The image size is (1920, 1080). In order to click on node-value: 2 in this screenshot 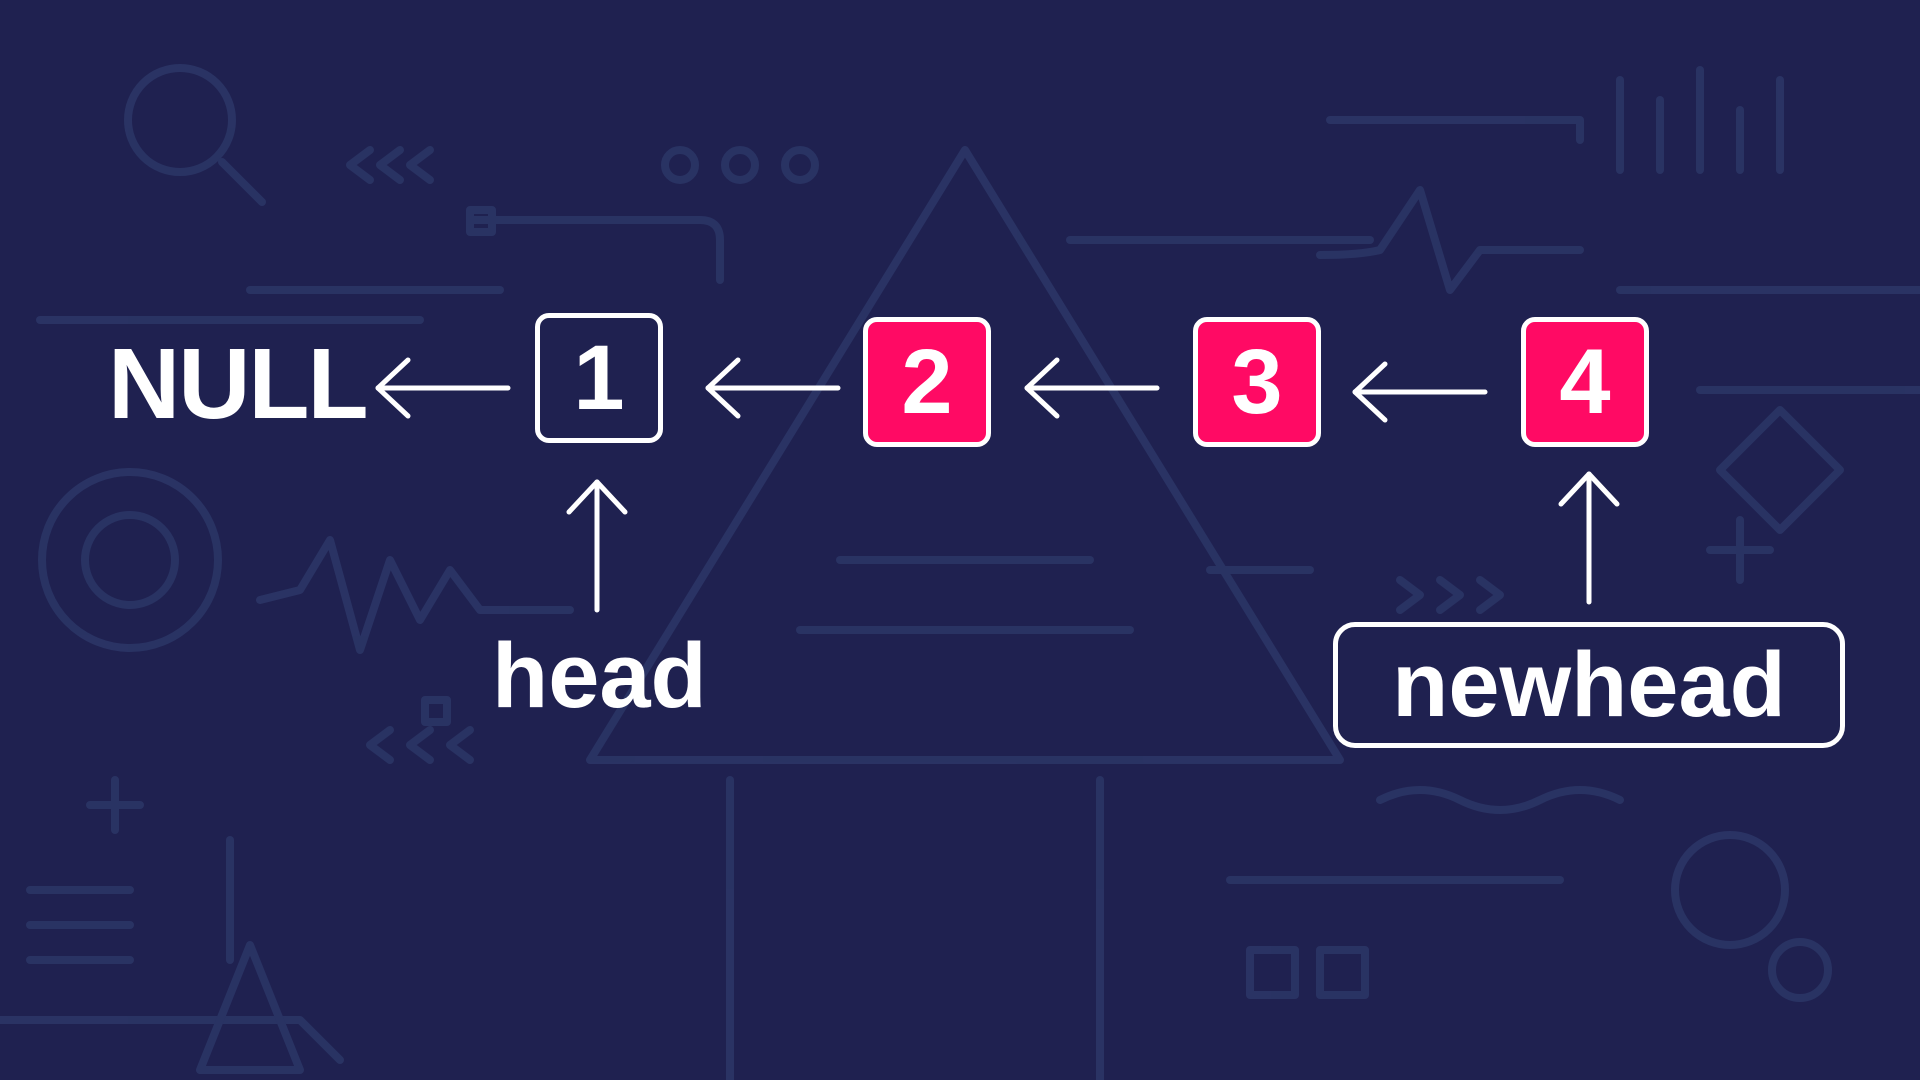, I will do `click(927, 382)`.